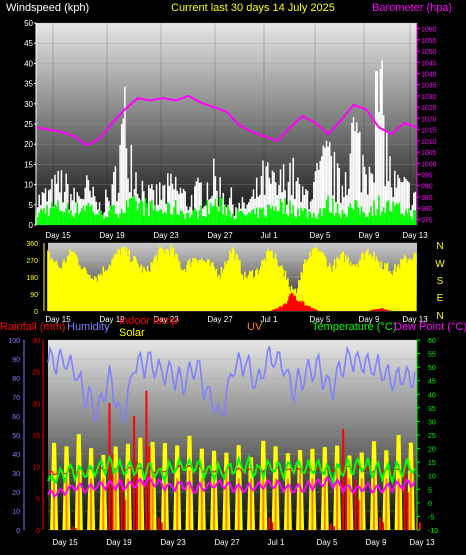 This screenshot has height=555, width=466. Describe the element at coordinates (38, 499) in the screenshot. I see `rain-tick-label: 5` at that location.